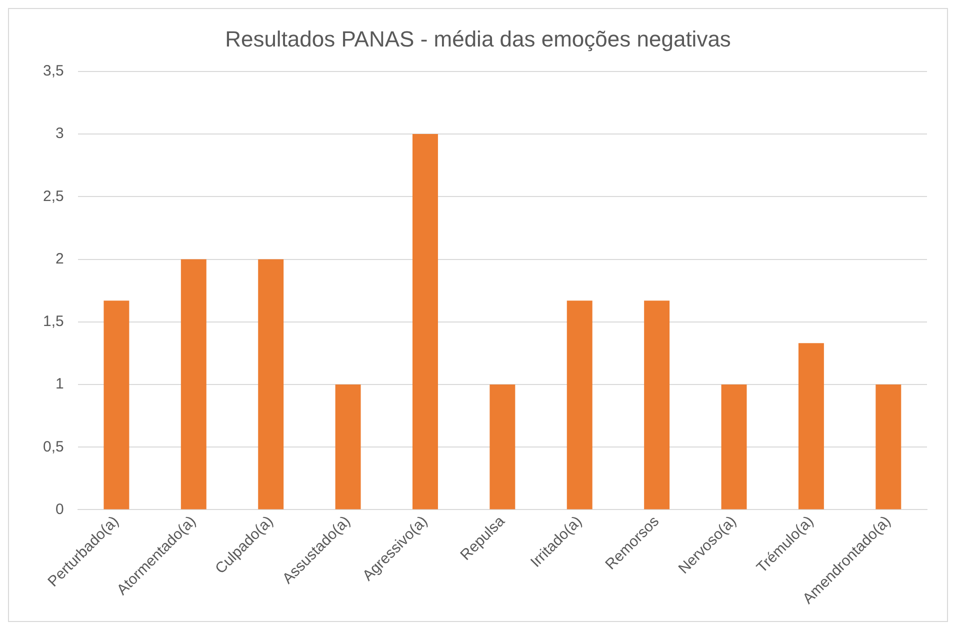 This screenshot has width=956, height=630. I want to click on y-tick-label: 0, so click(60, 509).